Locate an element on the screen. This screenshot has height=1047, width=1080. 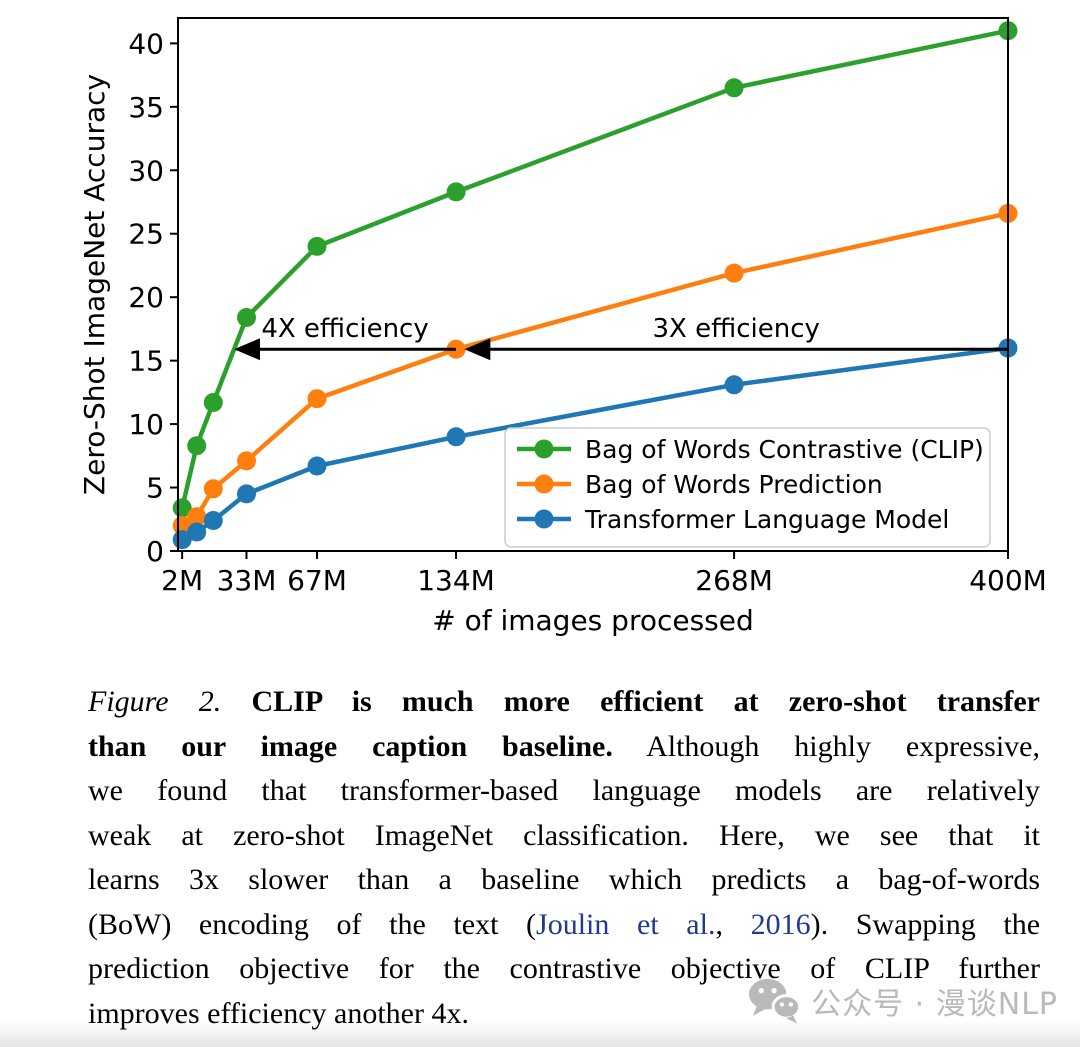
efficiency-label: 4X efficiency is located at coordinates (344, 329).